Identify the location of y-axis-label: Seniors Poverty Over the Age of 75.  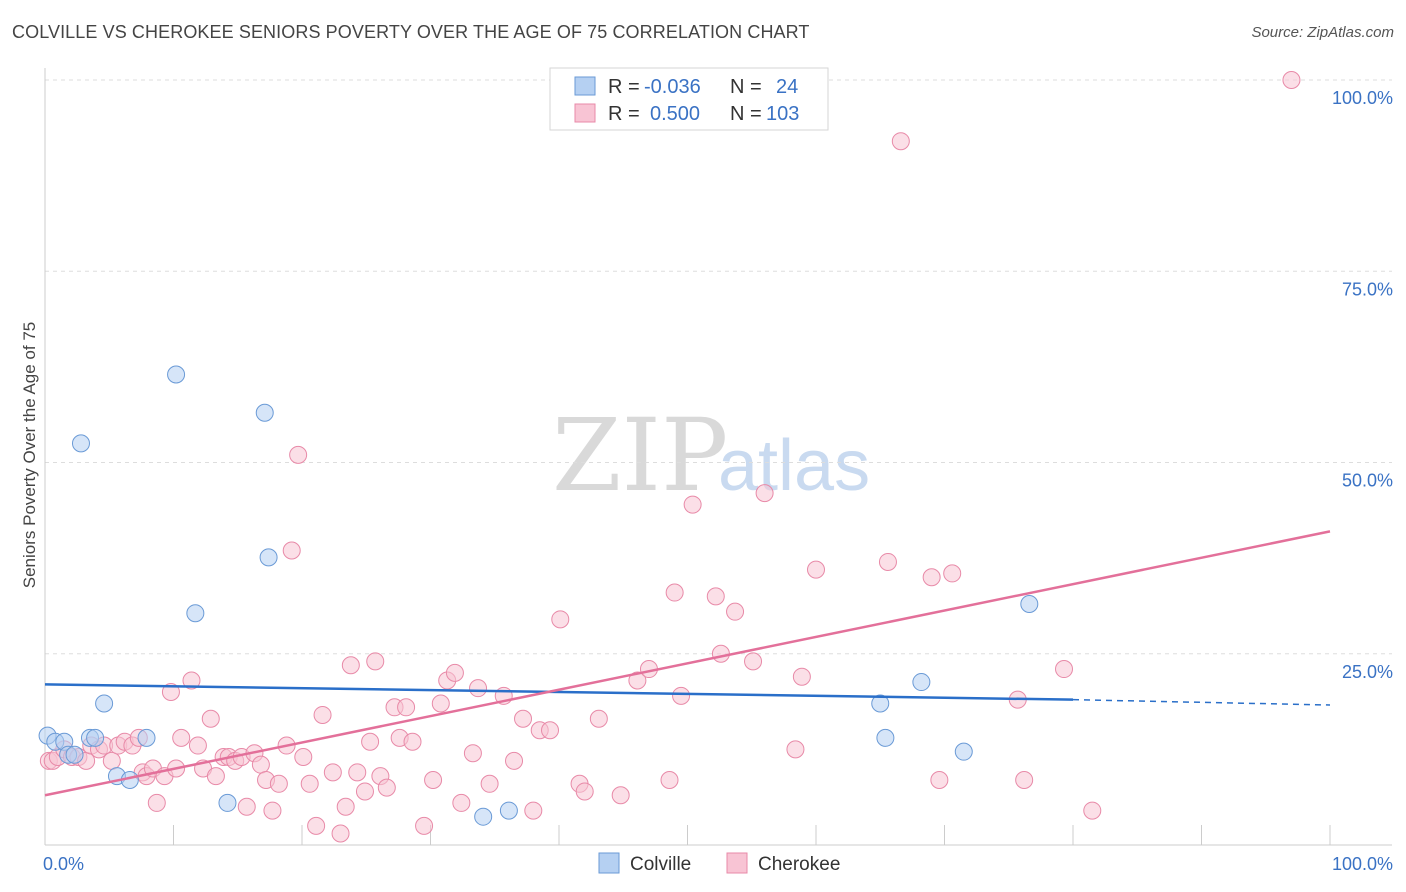
(29, 455).